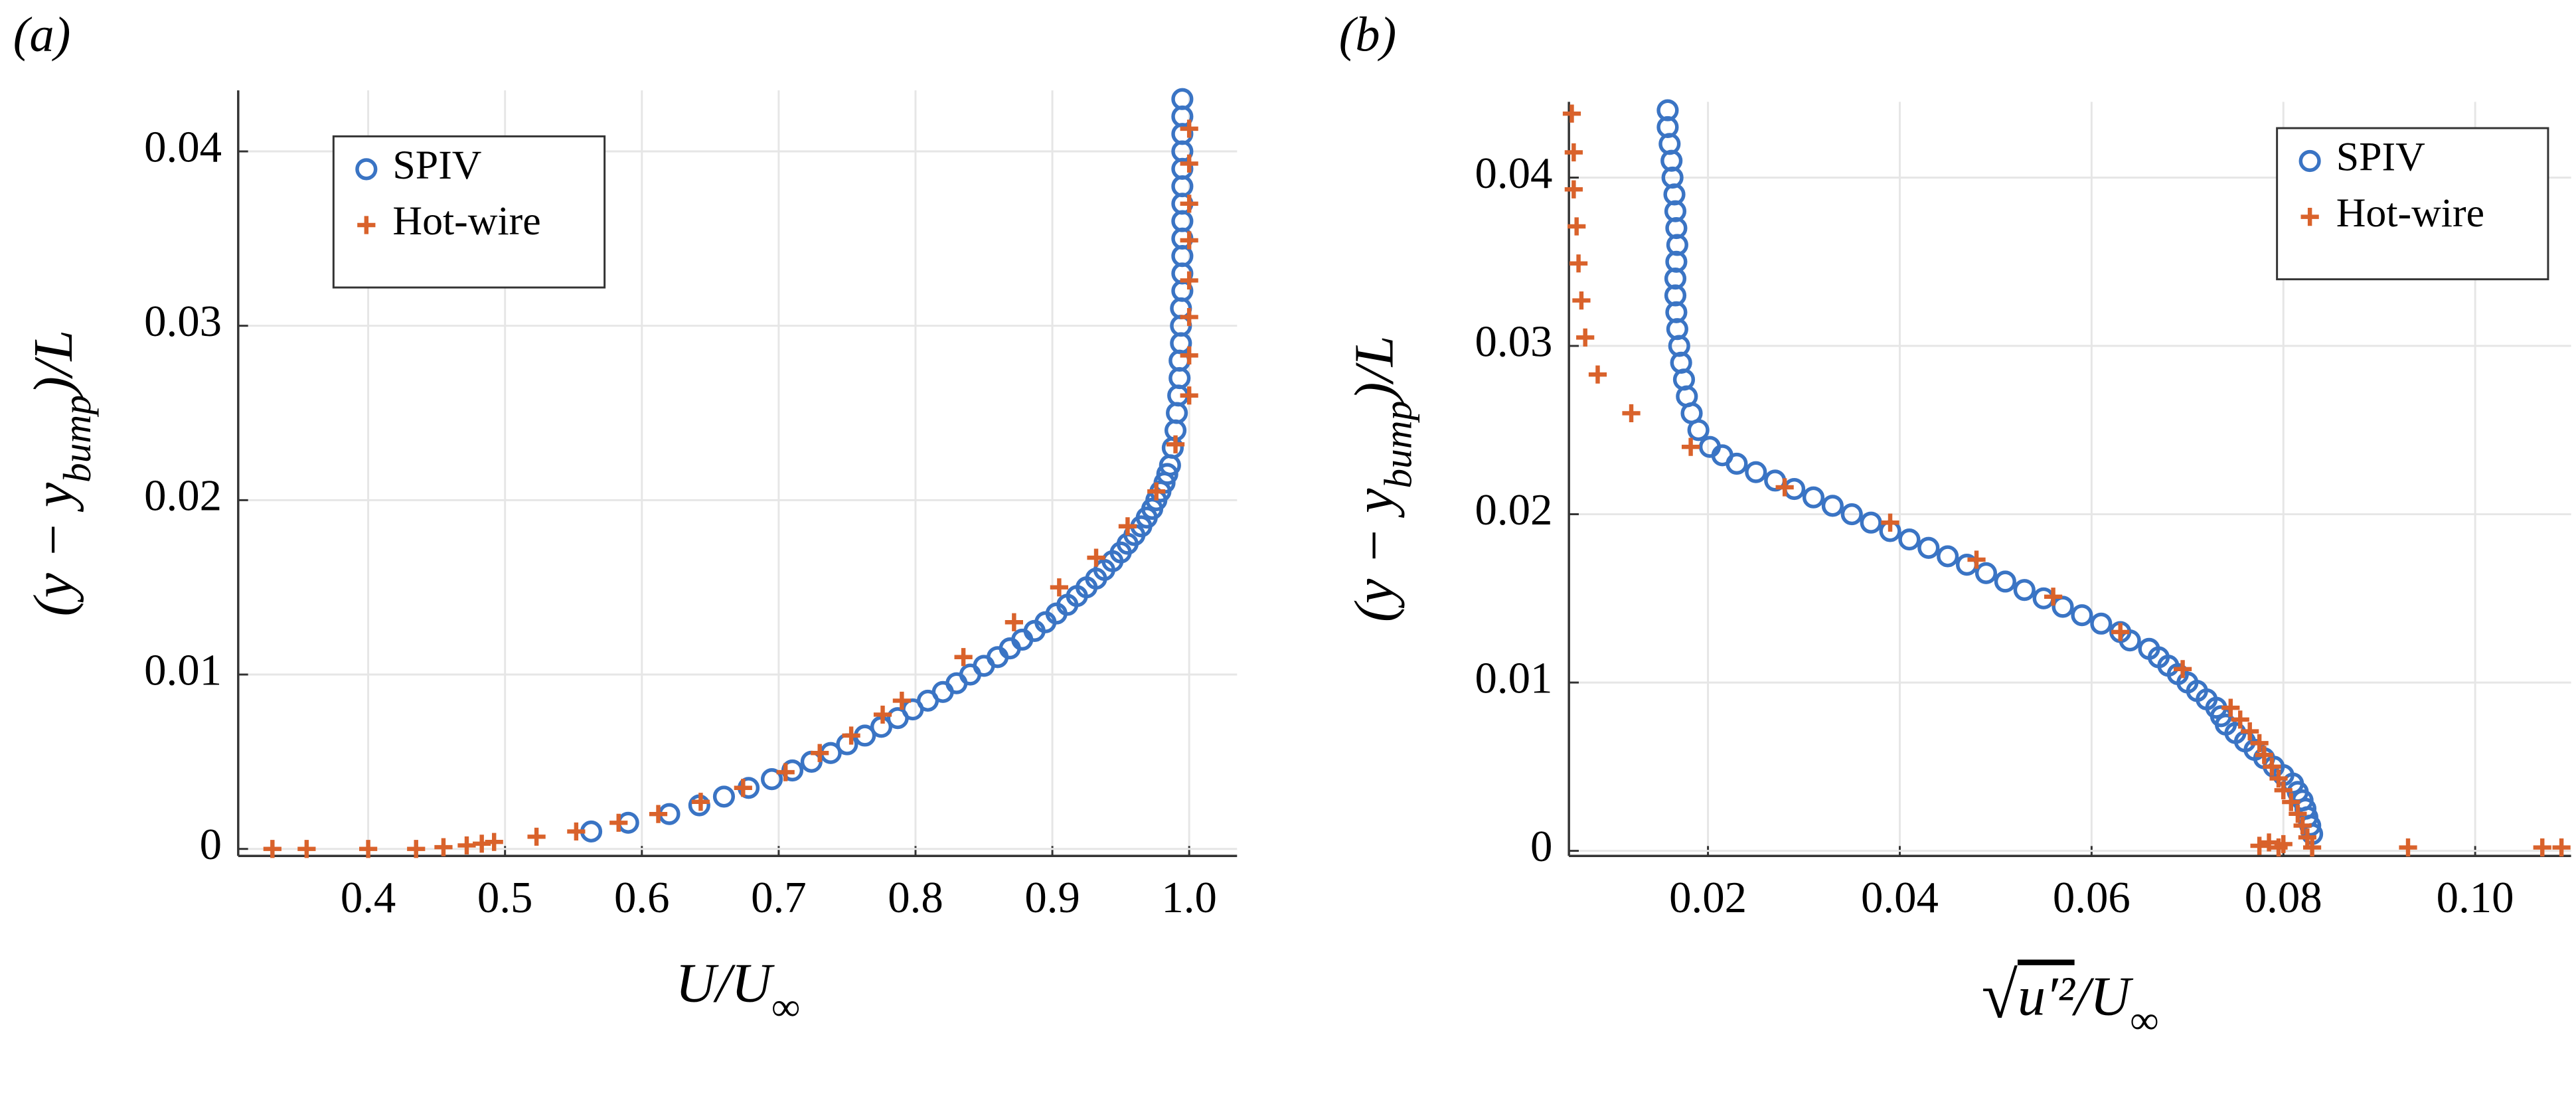 The image size is (2576, 1116). Describe the element at coordinates (1397, 445) in the screenshot. I see `label-part: bump` at that location.